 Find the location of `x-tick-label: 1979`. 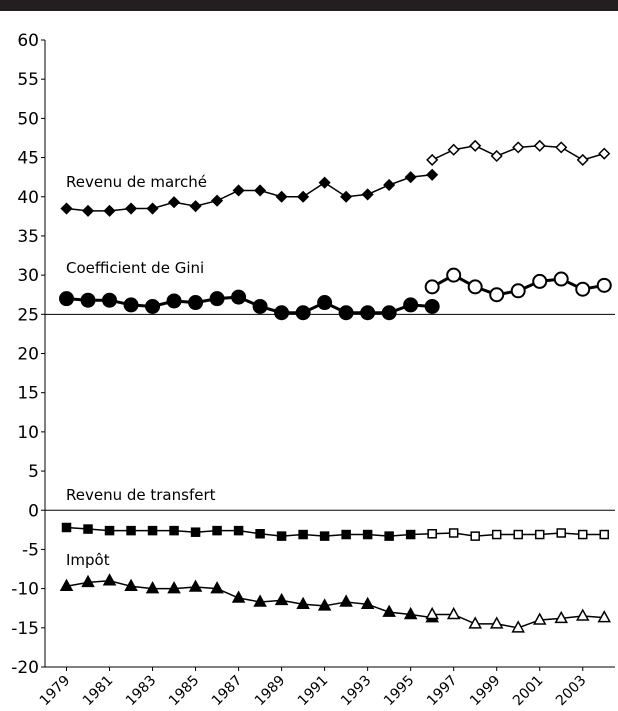

x-tick-label: 1979 is located at coordinates (55, 691).